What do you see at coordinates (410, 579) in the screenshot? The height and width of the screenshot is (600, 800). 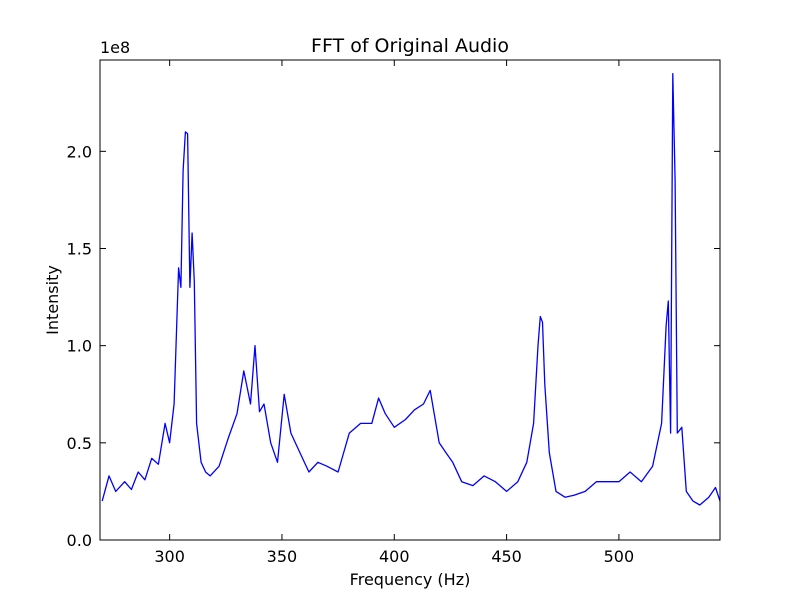 I see `x-axis-label: Frequency (Hz)` at bounding box center [410, 579].